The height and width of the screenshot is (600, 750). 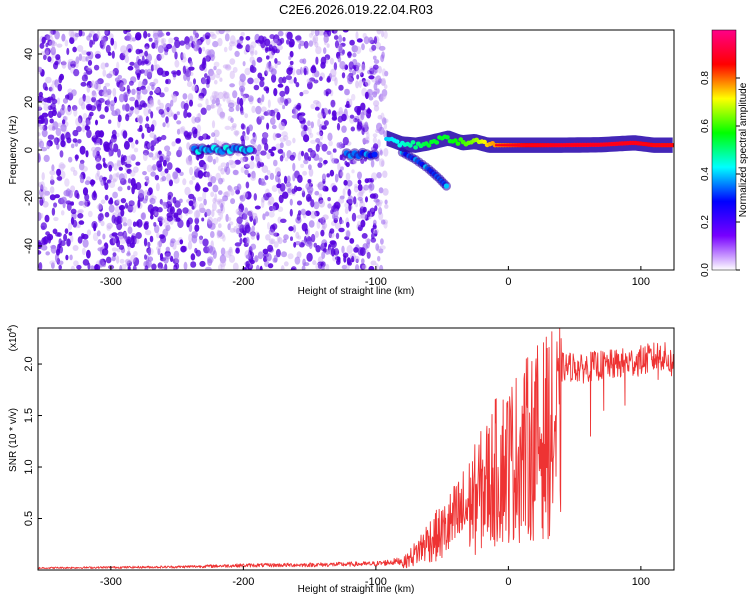 What do you see at coordinates (447, 137) in the screenshot?
I see `signal-track-core` at bounding box center [447, 137].